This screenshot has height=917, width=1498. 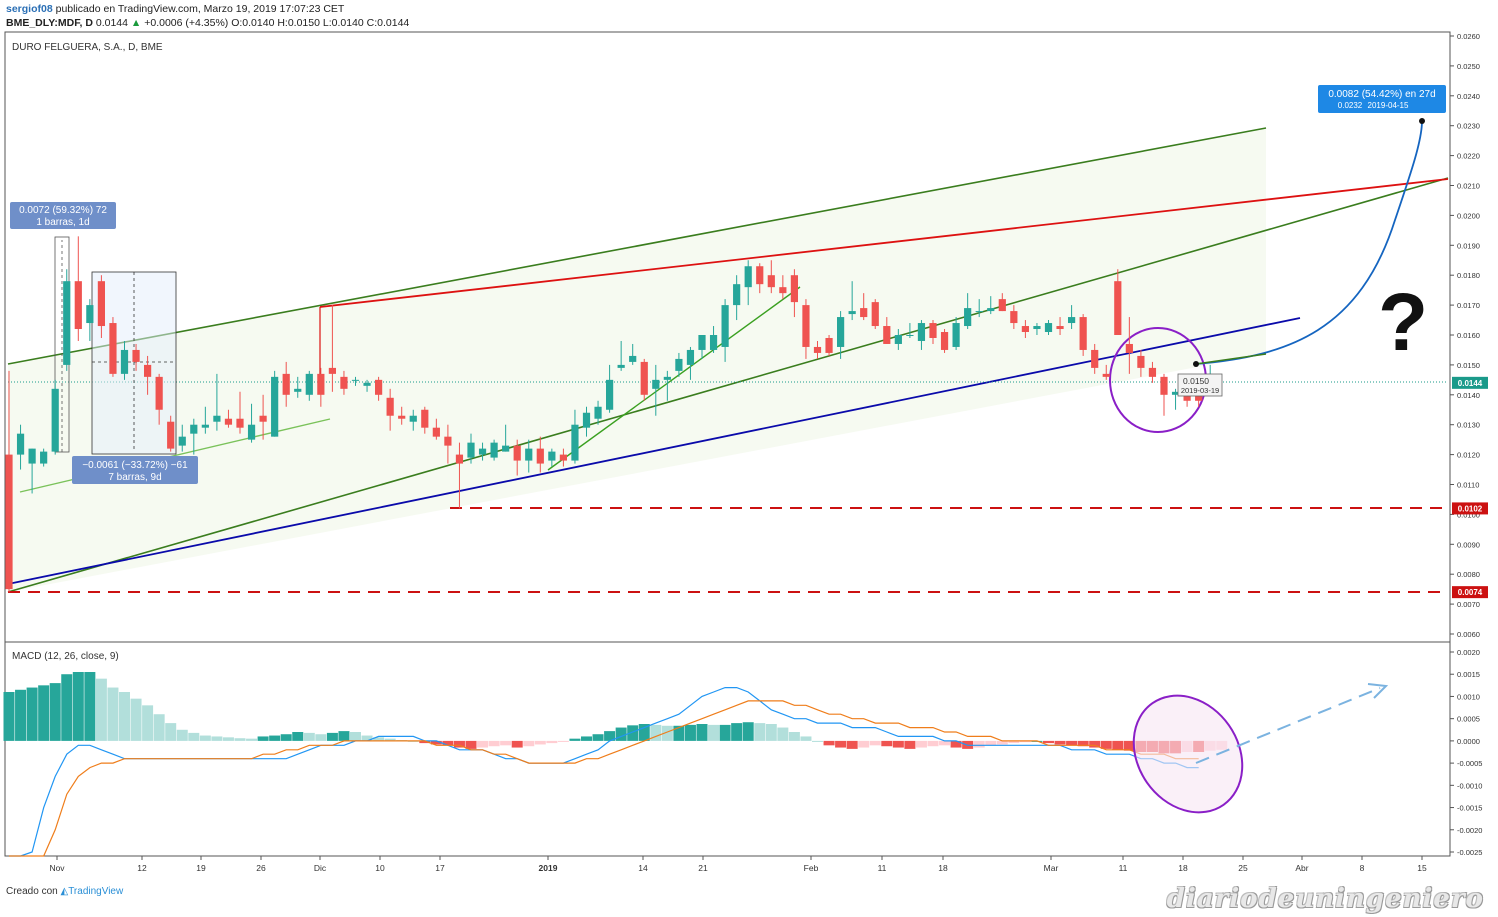 I want to click on tradingview-logo-icon: ◭, so click(x=64, y=891).